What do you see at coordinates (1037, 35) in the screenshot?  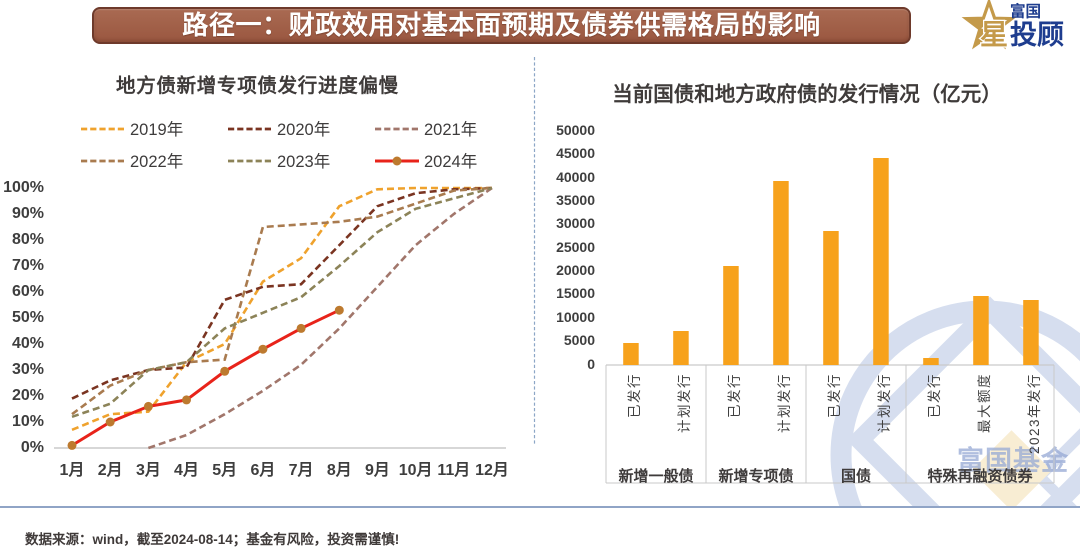 I see `svg-text: 投顾` at bounding box center [1037, 35].